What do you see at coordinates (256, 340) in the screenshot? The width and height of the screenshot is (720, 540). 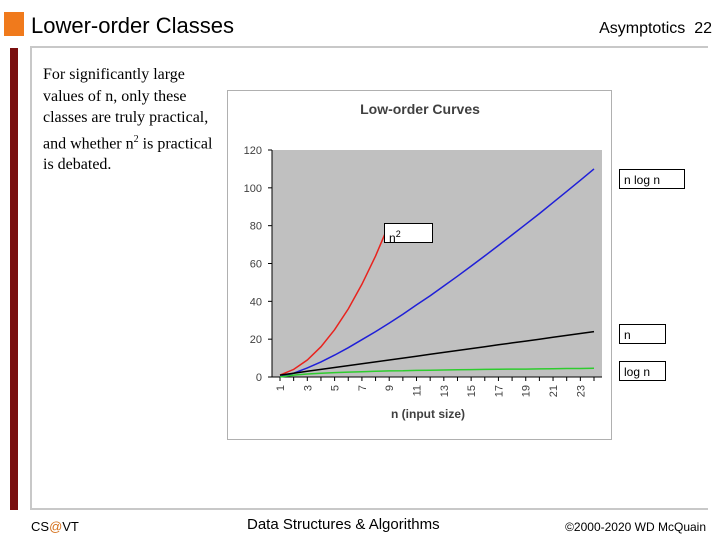 I see `y-tick-label: 20` at bounding box center [256, 340].